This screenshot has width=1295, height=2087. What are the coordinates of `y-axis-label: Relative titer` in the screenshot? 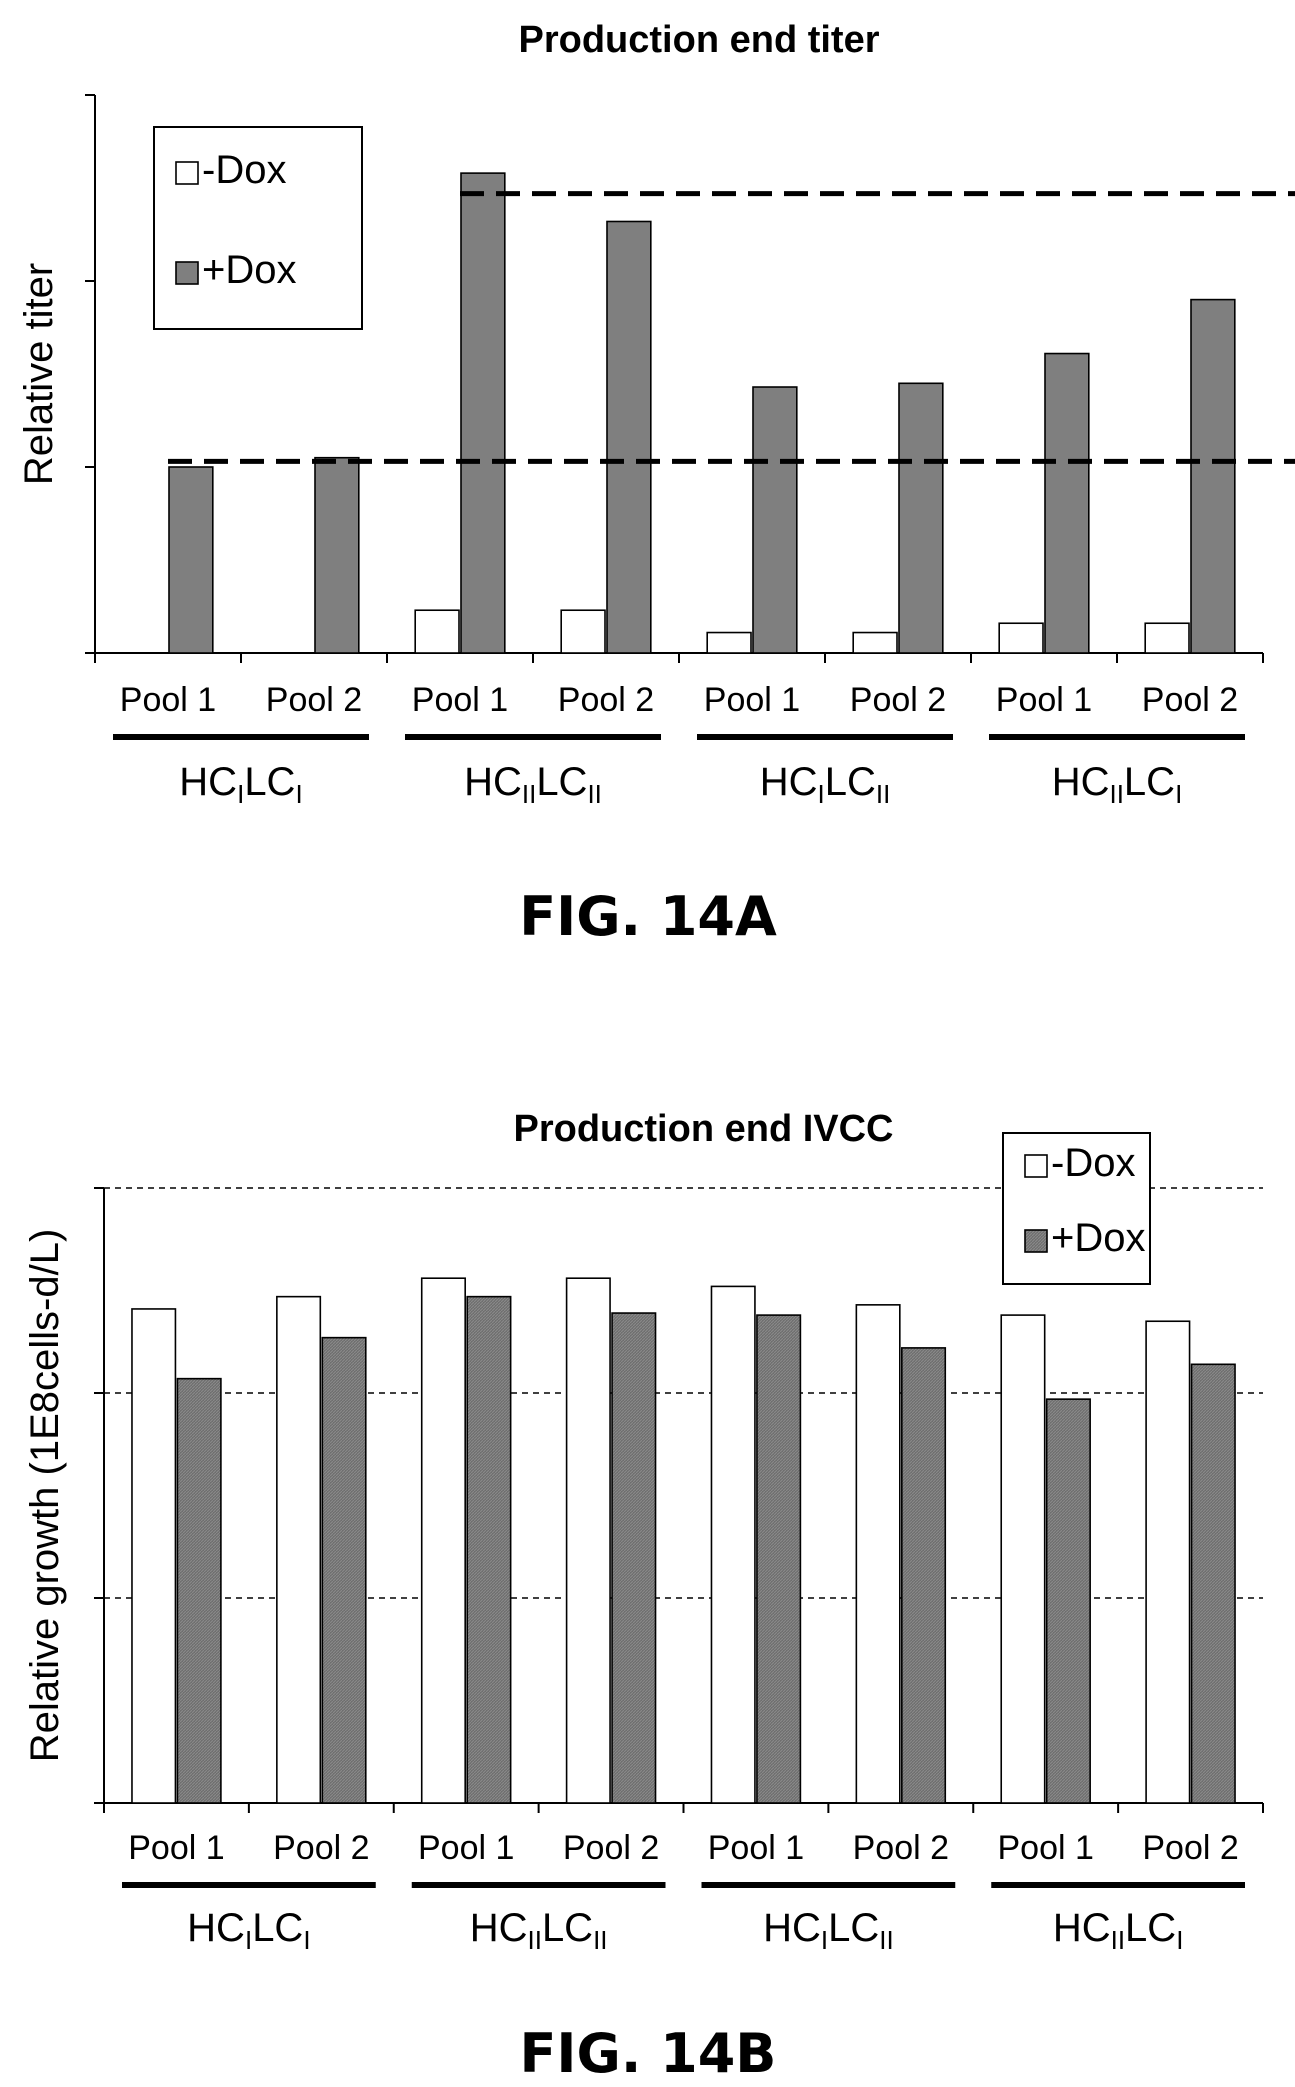 It's located at (39, 374).